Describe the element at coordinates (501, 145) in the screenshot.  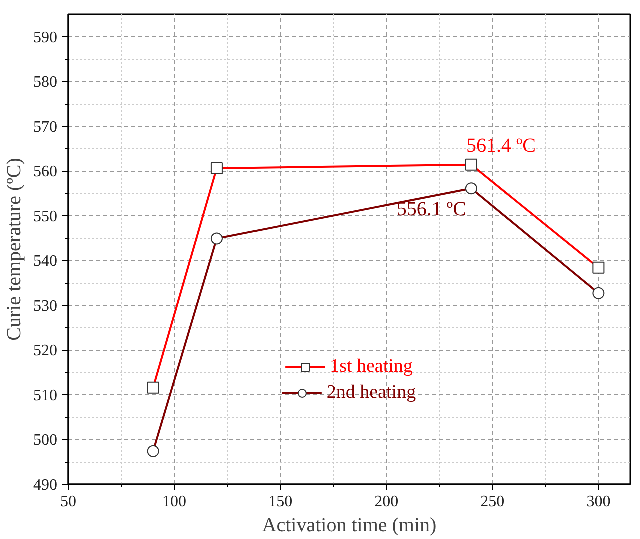
I see `annotation: 561.4 ºC` at that location.